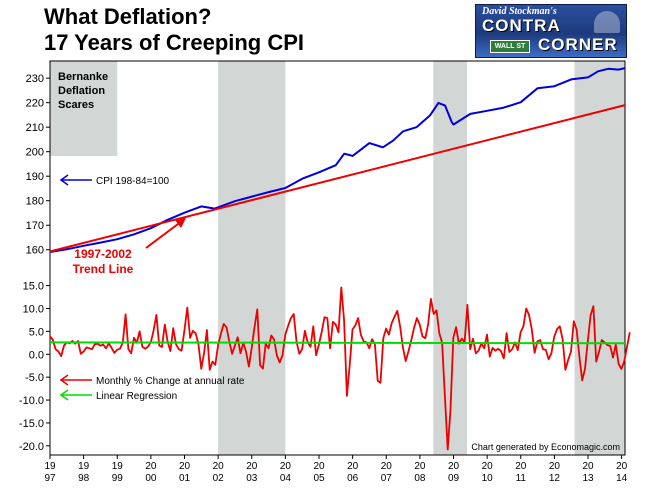 The image size is (650, 490). What do you see at coordinates (81, 91) in the screenshot?
I see `shade-label-line: Deflation` at bounding box center [81, 91].